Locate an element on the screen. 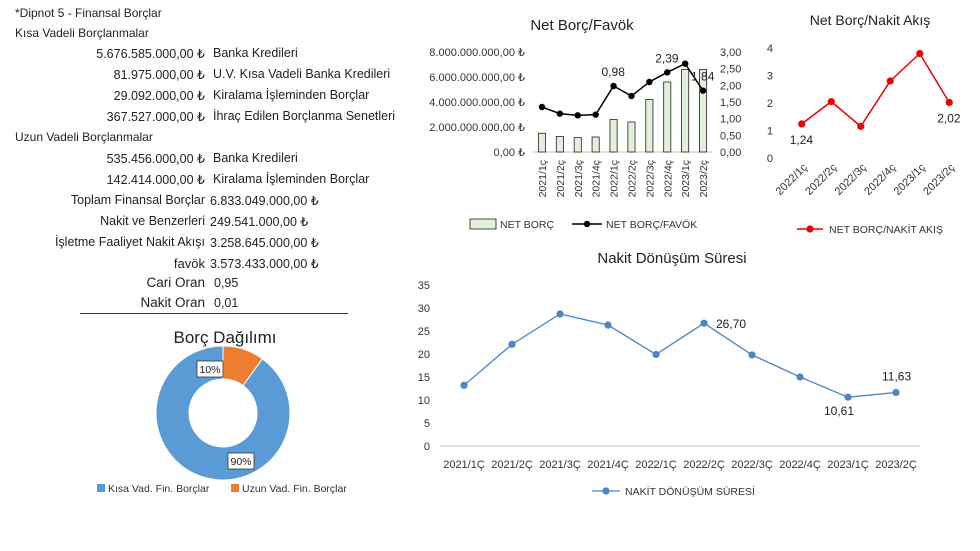  short-term-label: U.V. Kısa Vadeli Banka Kredileri is located at coordinates (302, 74).